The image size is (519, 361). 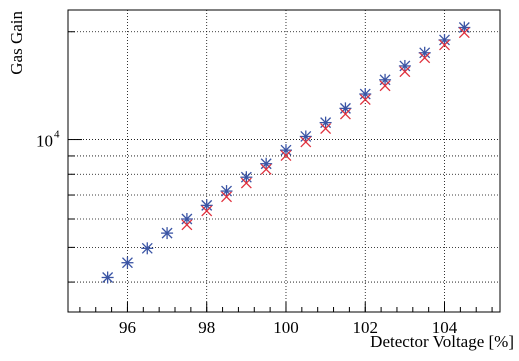 What do you see at coordinates (445, 327) in the screenshot?
I see `x-tick-label: 104` at bounding box center [445, 327].